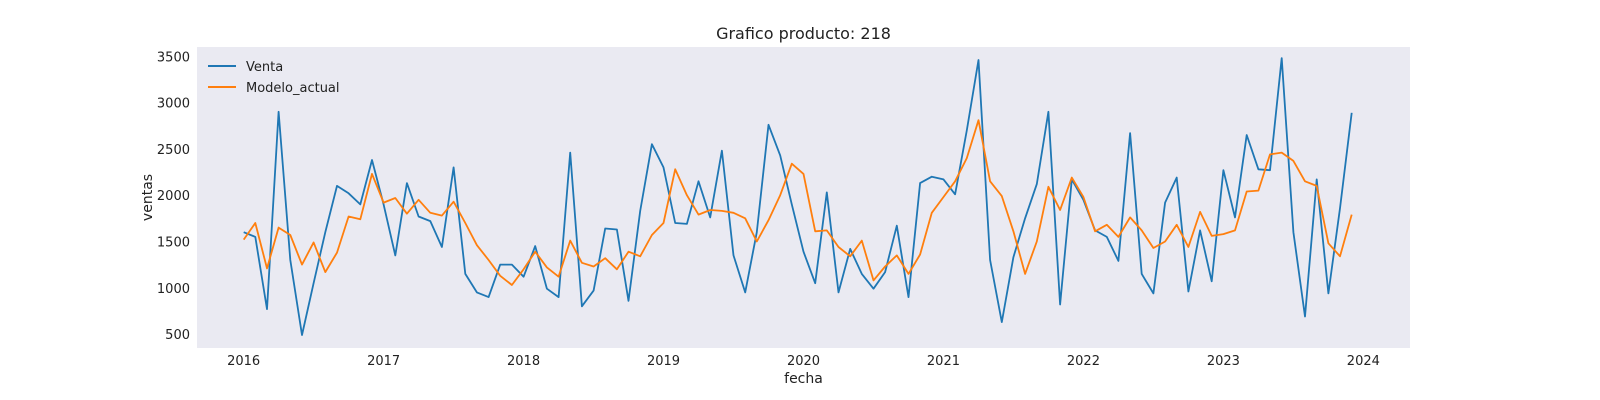  What do you see at coordinates (943, 361) in the screenshot?
I see `x-tick-label: 2021` at bounding box center [943, 361].